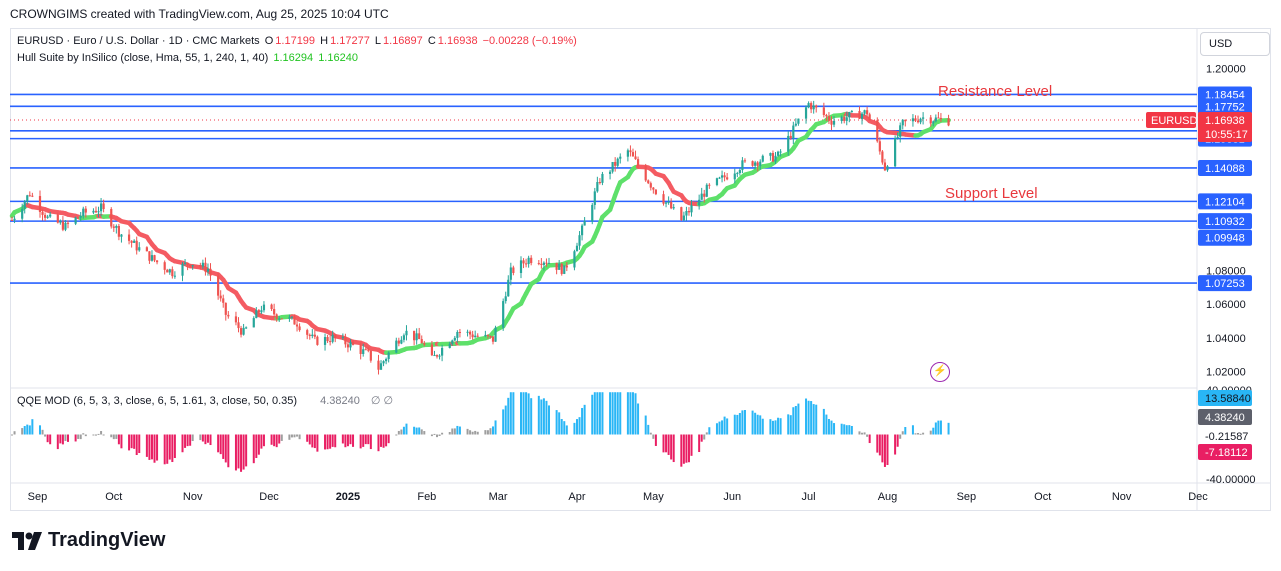 Image resolution: width=1281 pixels, height=571 pixels. Describe the element at coordinates (1235, 44) in the screenshot. I see `currency-selector: USD` at that location.